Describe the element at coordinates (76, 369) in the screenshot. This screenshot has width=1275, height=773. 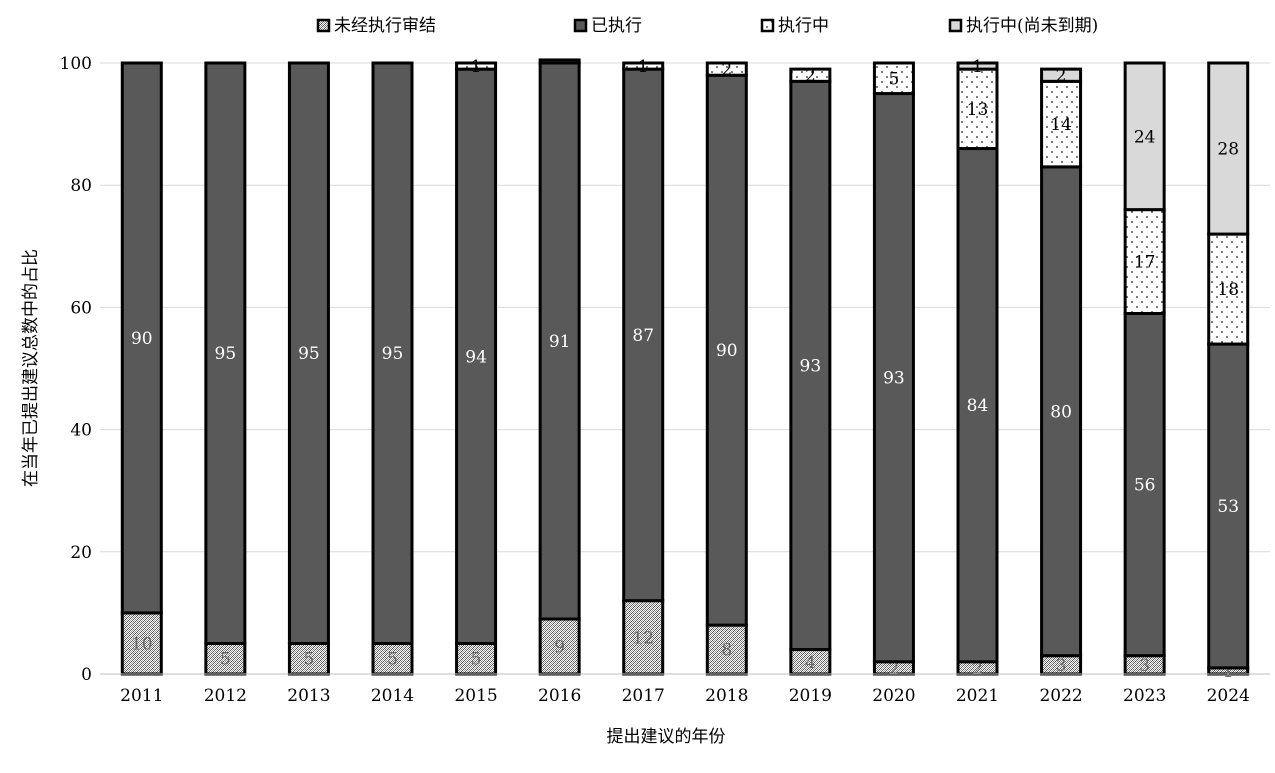
I see `y-axis-ticks: 0 20 40 60 80 100` at that location.